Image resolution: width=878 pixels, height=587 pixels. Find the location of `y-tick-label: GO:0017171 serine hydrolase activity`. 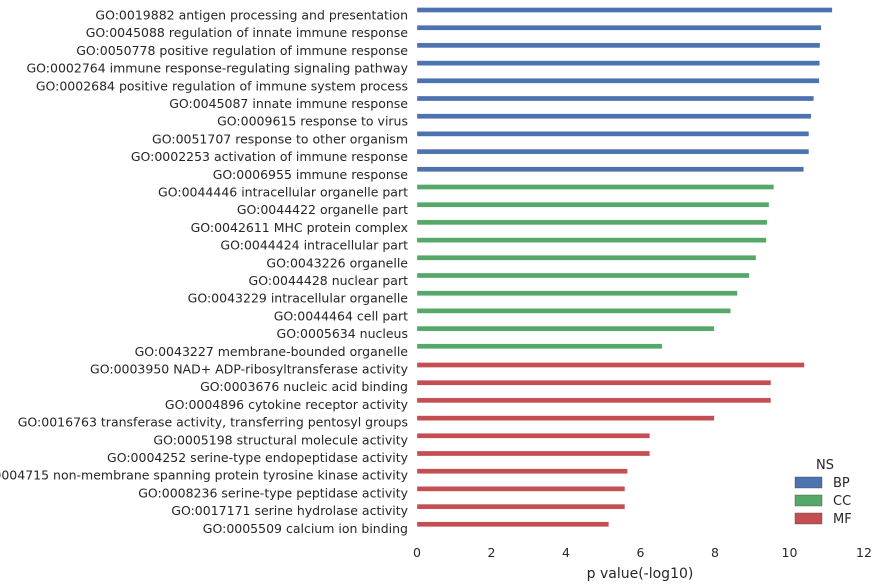

y-tick-label: GO:0017171 serine hydrolase activity is located at coordinates (289, 510).